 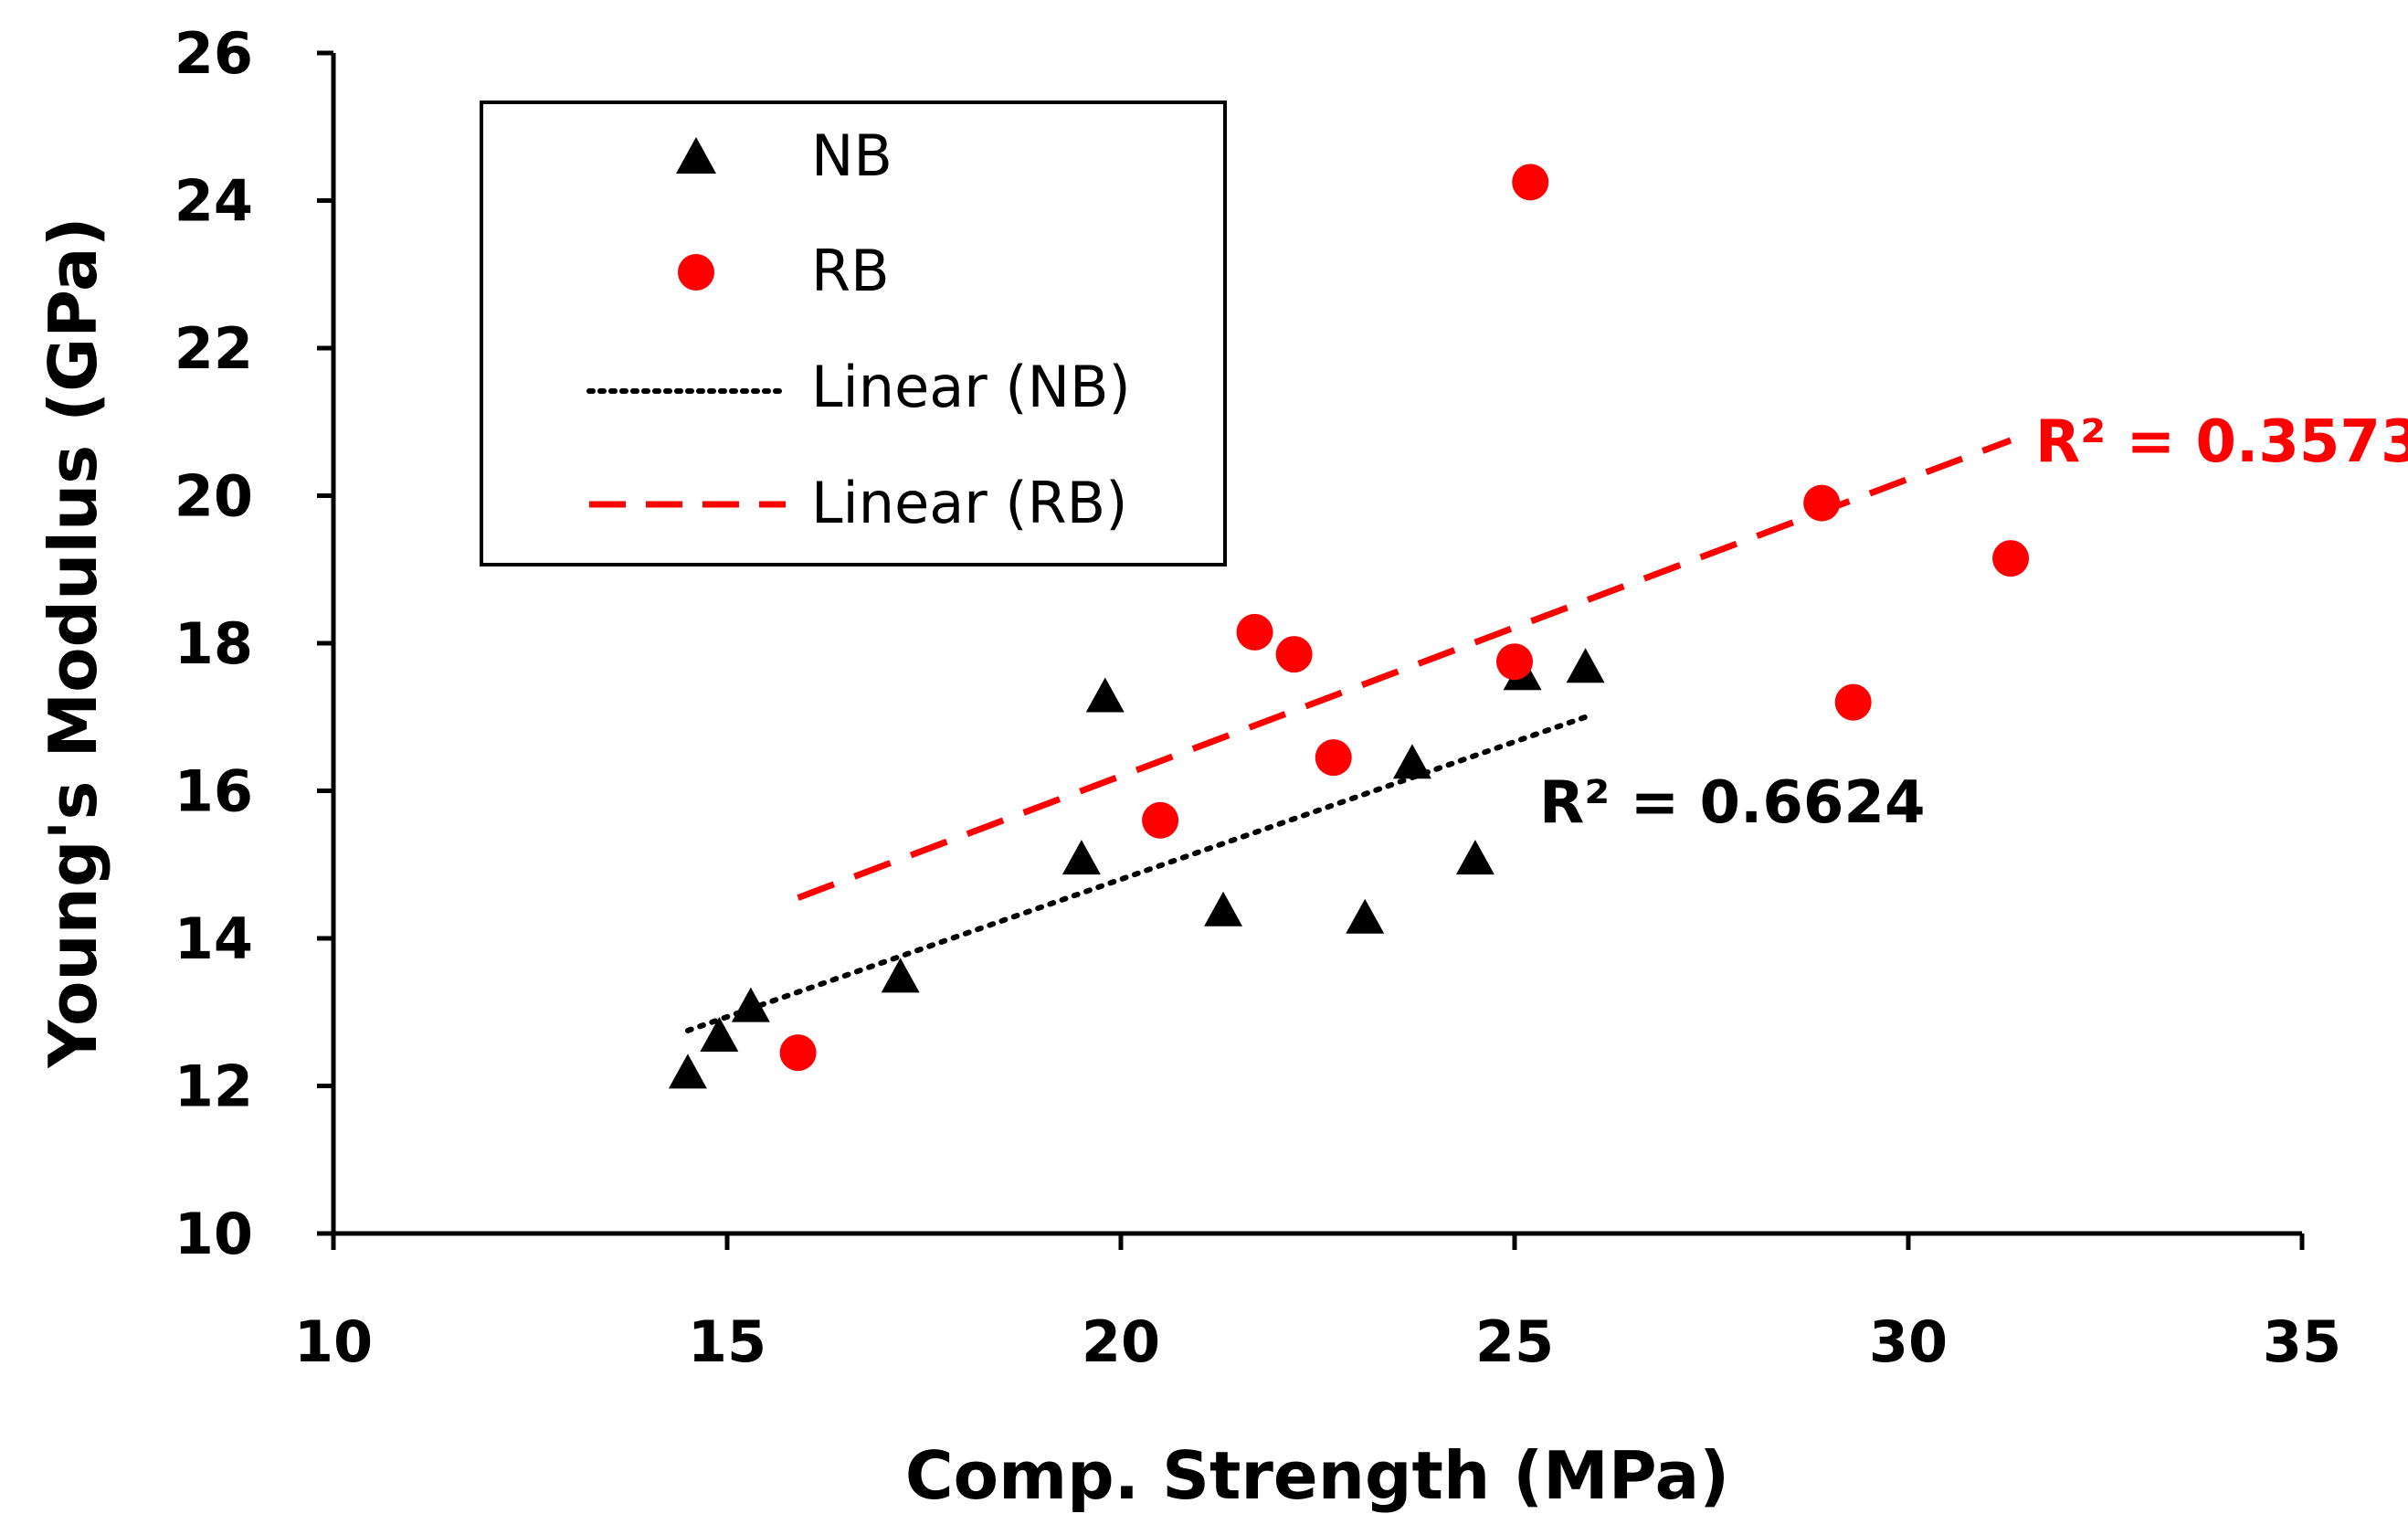 I want to click on y-ticks: 10 12 14 16 18 20 22 24 26, so click(x=253, y=643).